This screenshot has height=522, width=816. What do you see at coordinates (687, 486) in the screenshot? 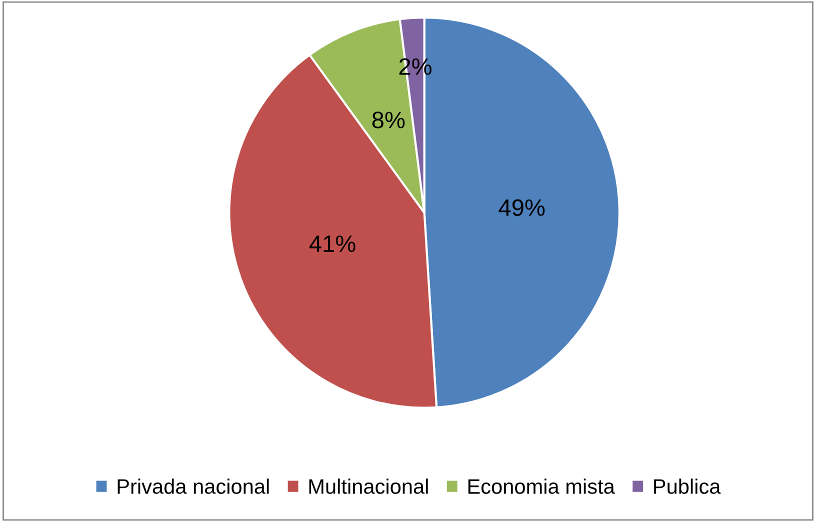
I see `legend-label: Publica` at bounding box center [687, 486].